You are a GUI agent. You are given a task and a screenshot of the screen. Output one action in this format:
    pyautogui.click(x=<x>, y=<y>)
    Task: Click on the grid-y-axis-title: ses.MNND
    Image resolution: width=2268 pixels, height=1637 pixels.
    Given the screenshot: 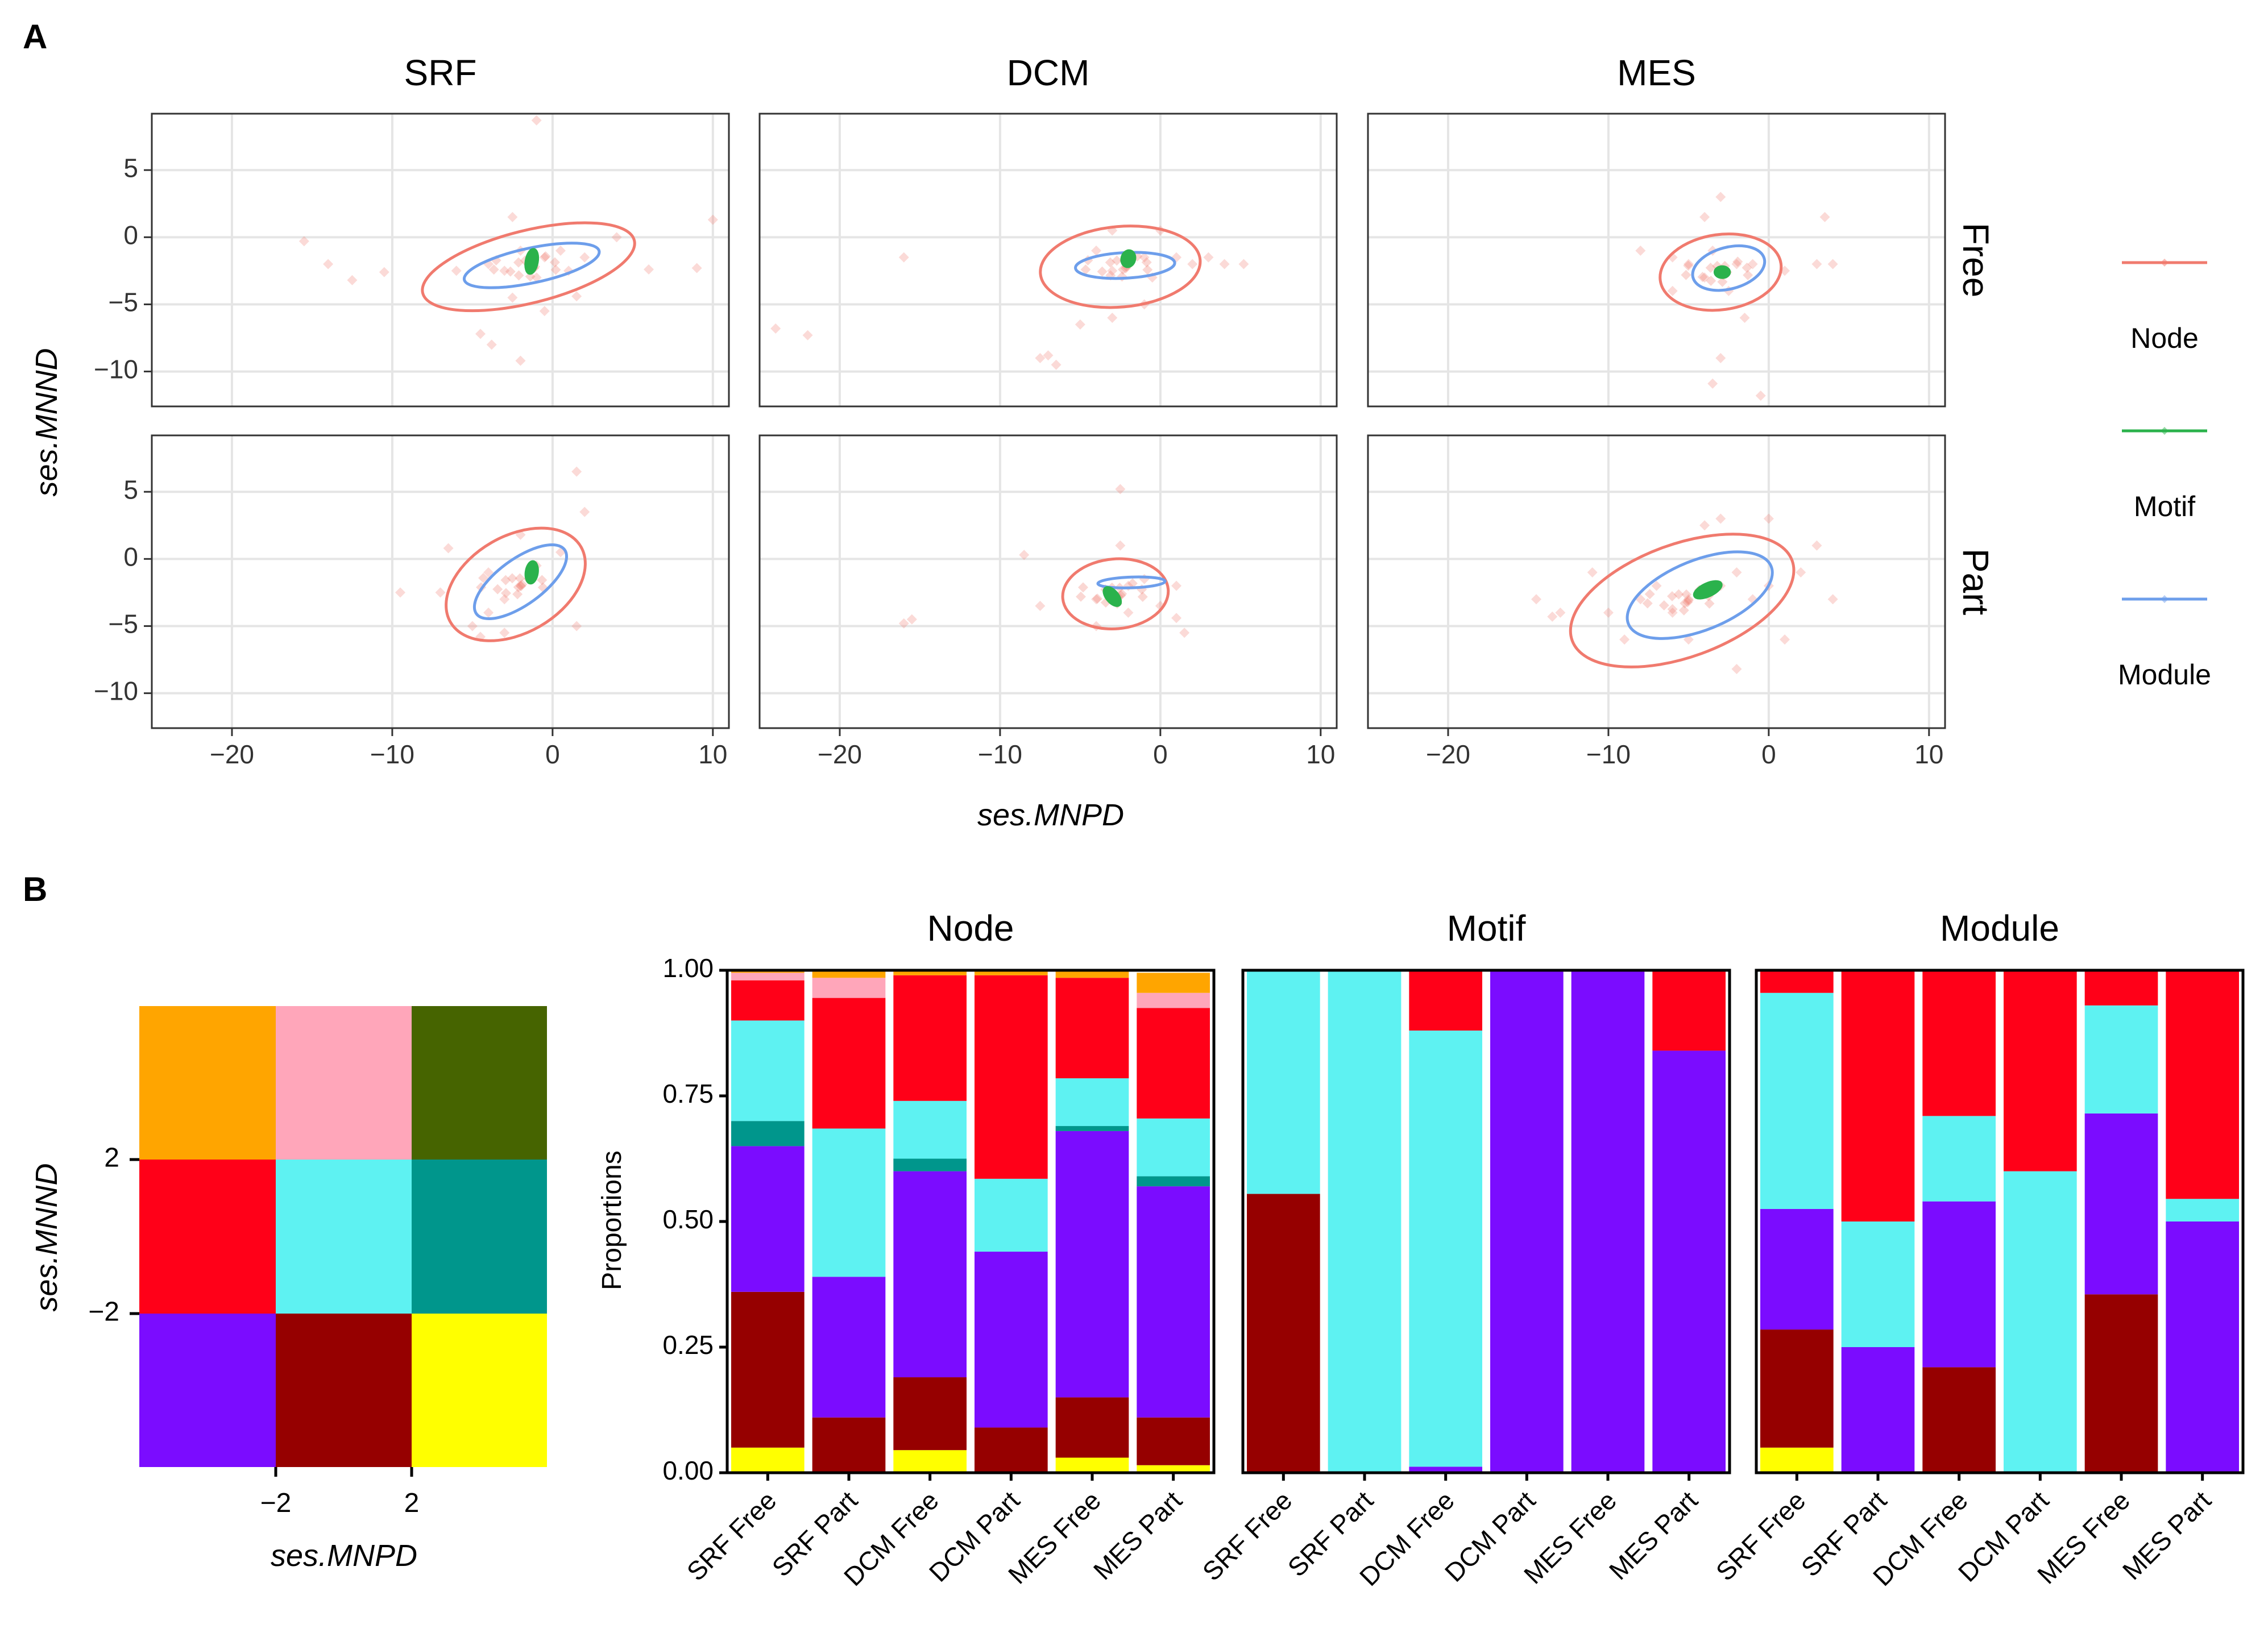 What is the action you would take?
    pyautogui.click(x=47, y=1237)
    